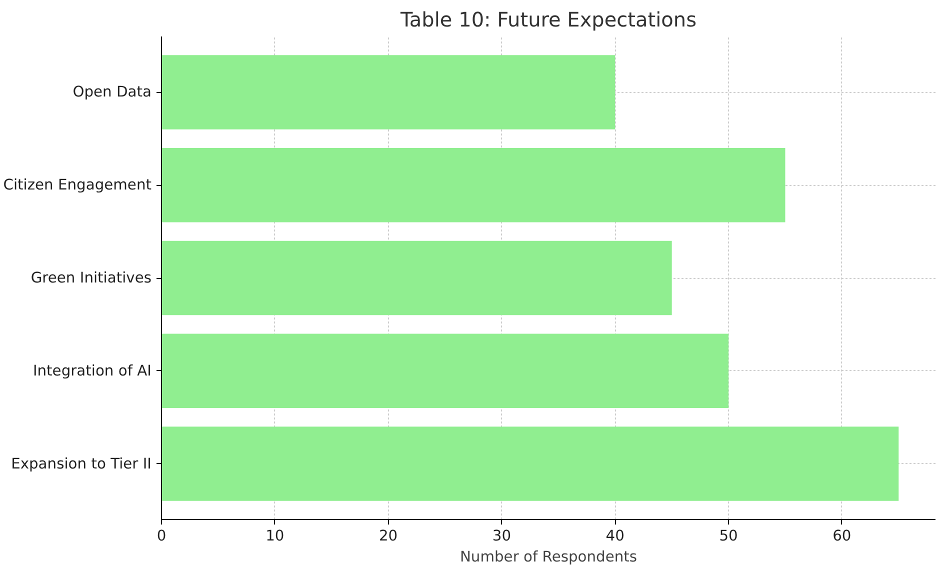  I want to click on y-tick-label: Citizen Engagement, so click(77, 185).